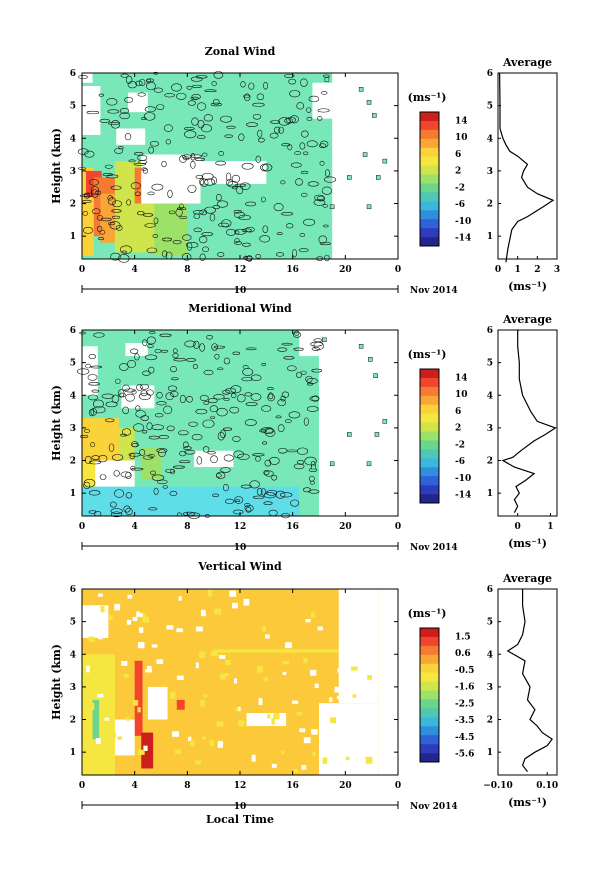  I want to click on colorbar-unit: (ms⁻¹), so click(427, 97).